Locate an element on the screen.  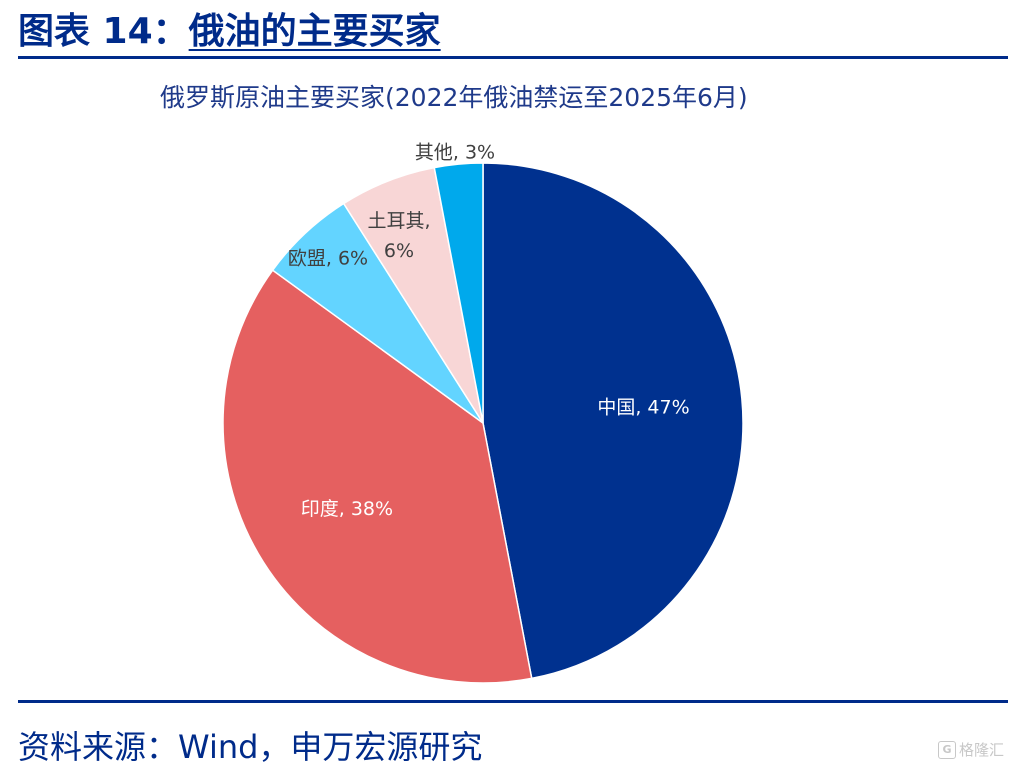
figure-title: 俄油的主要买家 is located at coordinates (314, 31).